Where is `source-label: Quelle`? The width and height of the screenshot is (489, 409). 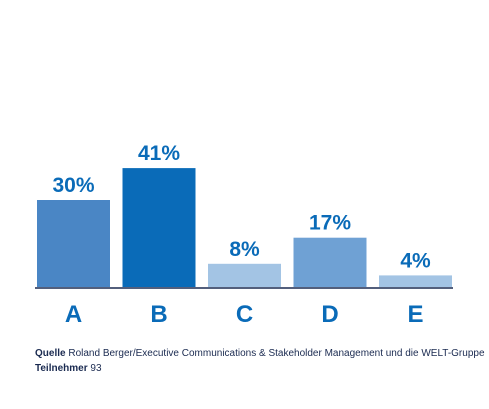
source-label: Quelle is located at coordinates (50, 353).